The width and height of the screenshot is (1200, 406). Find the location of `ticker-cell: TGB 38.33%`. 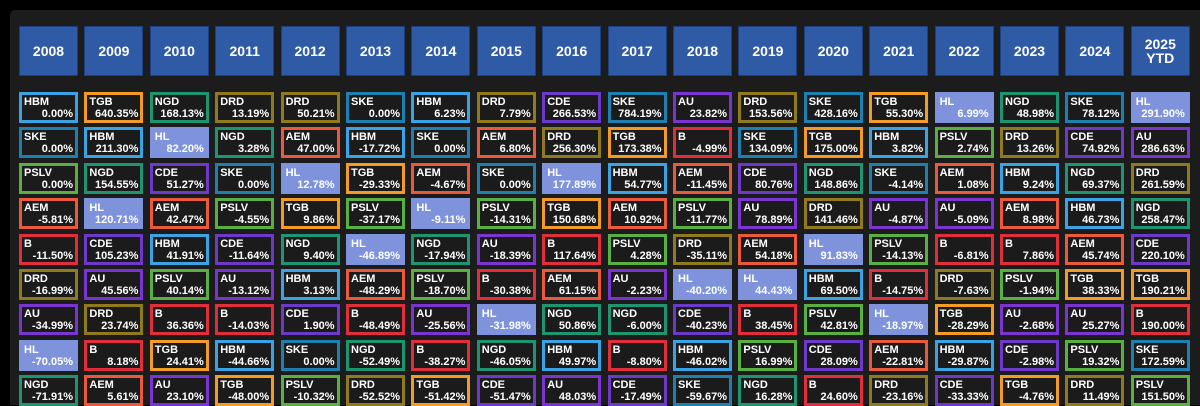

ticker-cell: TGB 38.33% is located at coordinates (1095, 284).